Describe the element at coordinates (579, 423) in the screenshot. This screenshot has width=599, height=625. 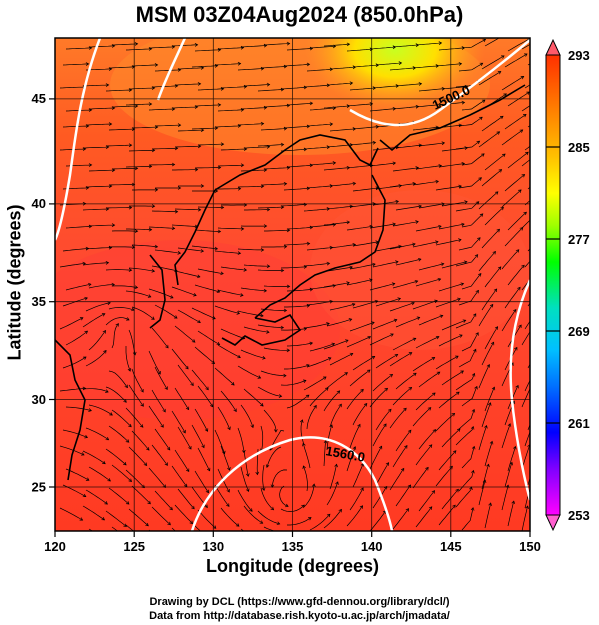
I see `colorbar-label: 261` at that location.